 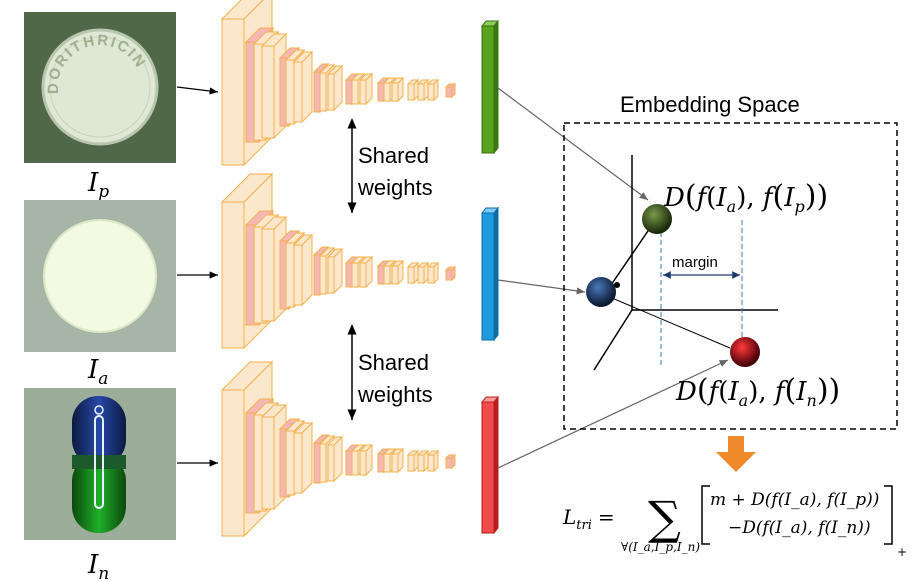 What do you see at coordinates (490, 274) in the screenshot?
I see `embedding-vector-anchor` at bounding box center [490, 274].